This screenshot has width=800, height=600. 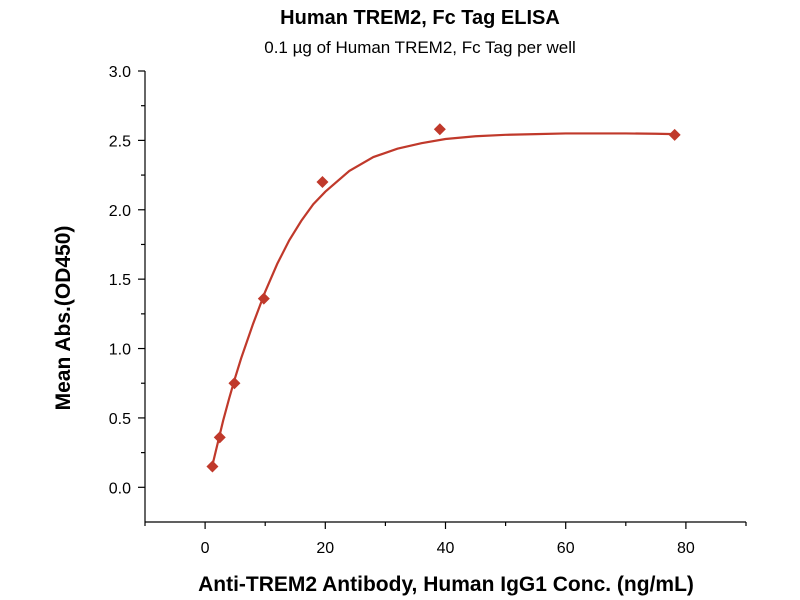 What do you see at coordinates (205, 548) in the screenshot?
I see `x-tick-label: 0` at bounding box center [205, 548].